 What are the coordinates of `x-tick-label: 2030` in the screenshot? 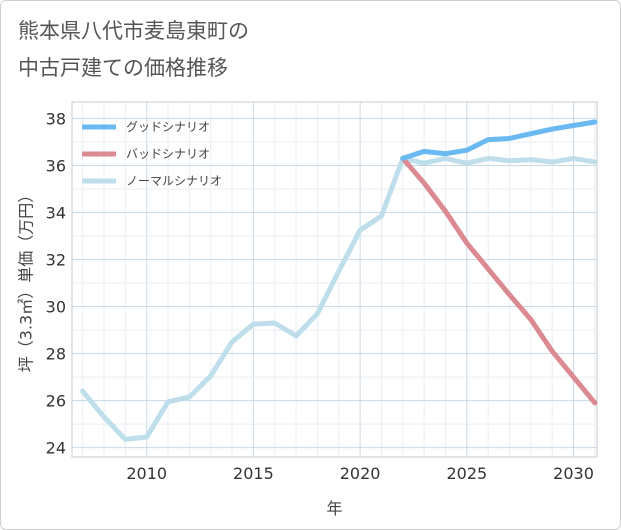 It's located at (573, 473).